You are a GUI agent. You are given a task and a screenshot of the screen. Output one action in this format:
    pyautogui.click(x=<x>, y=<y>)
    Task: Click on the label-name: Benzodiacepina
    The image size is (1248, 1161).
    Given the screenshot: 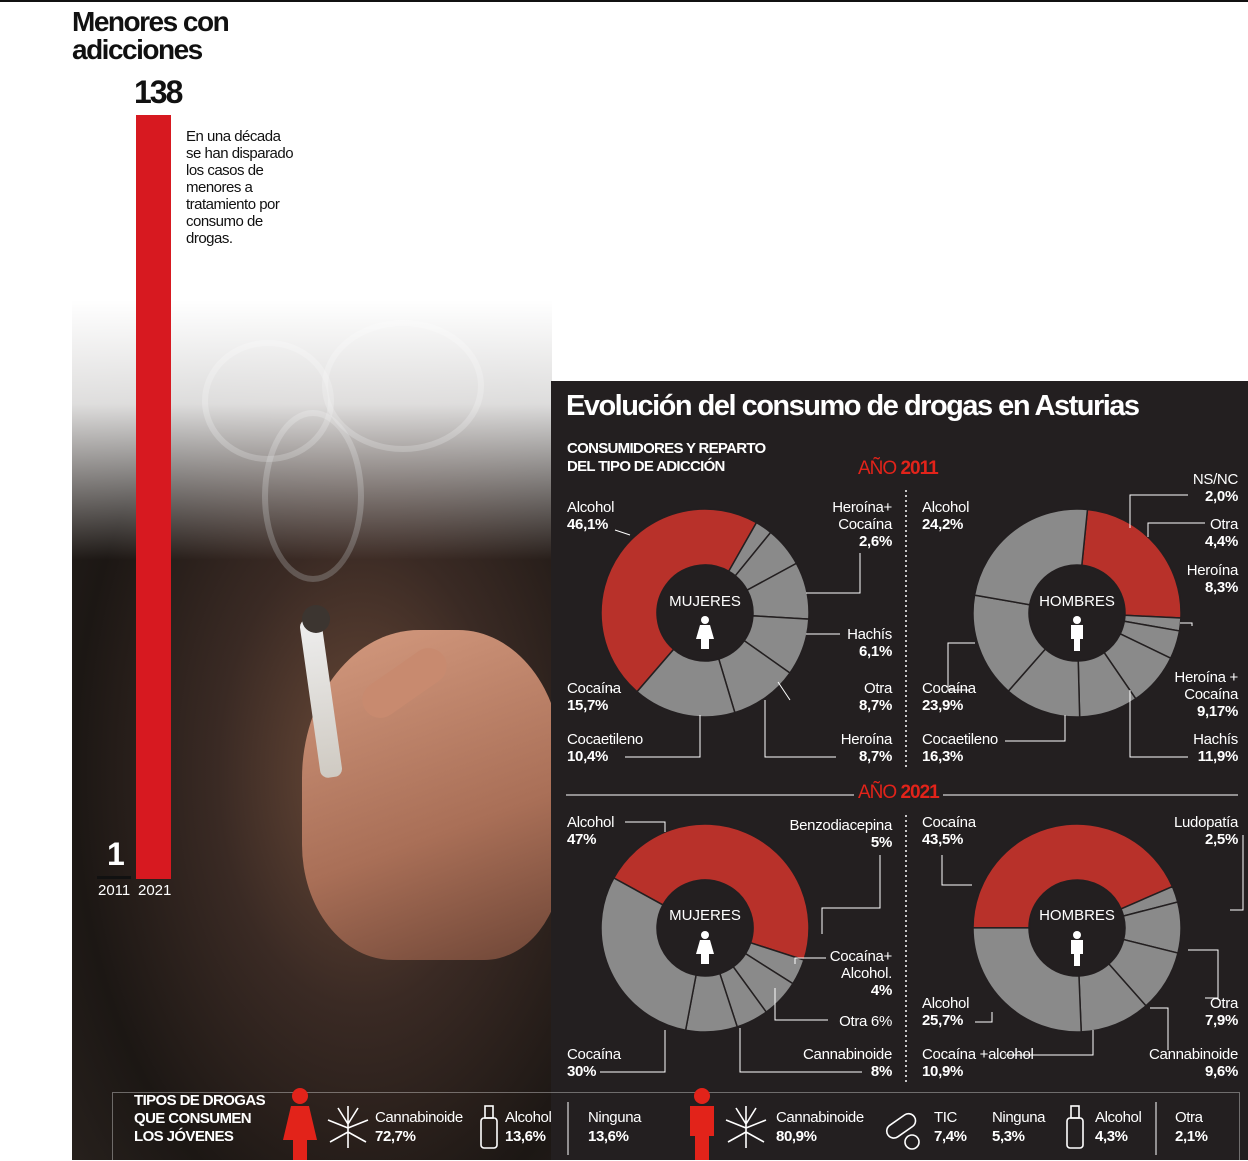 What is the action you would take?
    pyautogui.click(x=840, y=825)
    